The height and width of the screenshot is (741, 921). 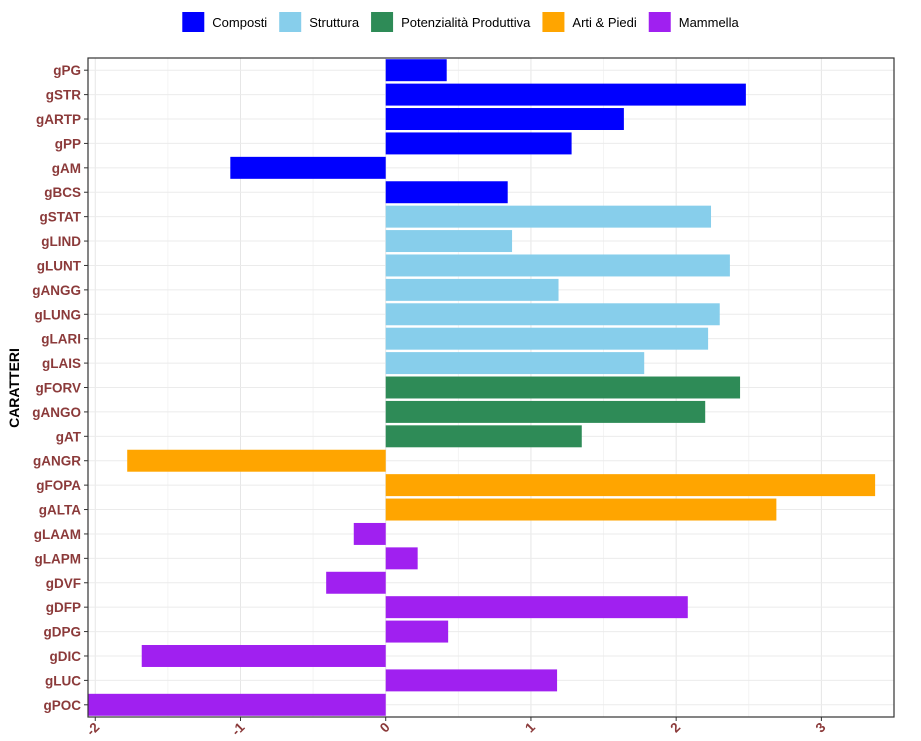 What do you see at coordinates (417, 631) in the screenshot?
I see `bar-gDPG` at bounding box center [417, 631].